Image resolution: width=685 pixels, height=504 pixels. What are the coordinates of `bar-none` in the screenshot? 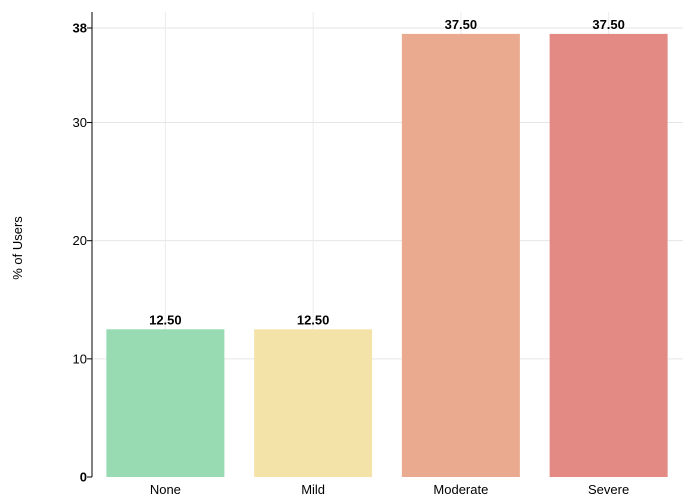 It's located at (165, 403).